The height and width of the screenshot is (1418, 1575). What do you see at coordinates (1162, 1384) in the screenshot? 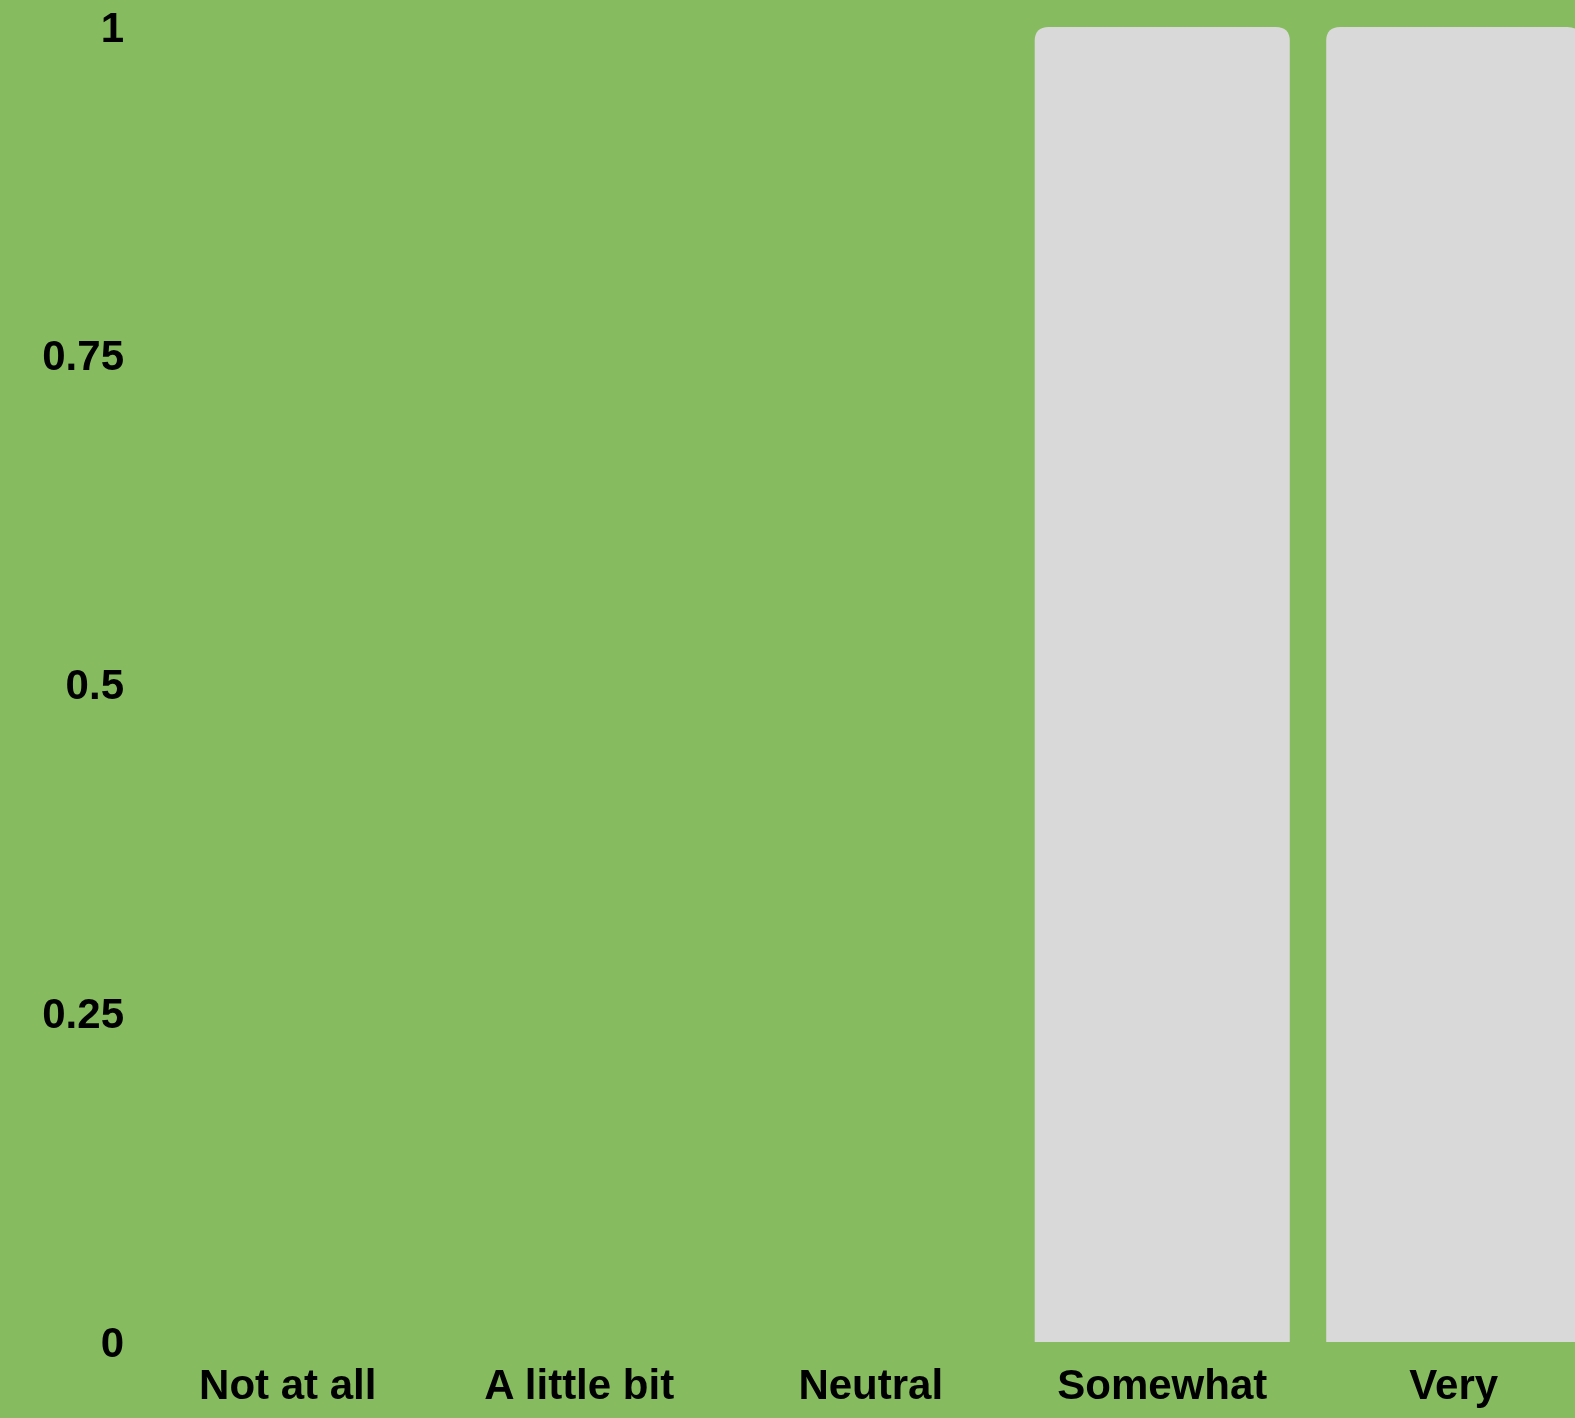
I see `x-tick-label: Somewhat` at bounding box center [1162, 1384].